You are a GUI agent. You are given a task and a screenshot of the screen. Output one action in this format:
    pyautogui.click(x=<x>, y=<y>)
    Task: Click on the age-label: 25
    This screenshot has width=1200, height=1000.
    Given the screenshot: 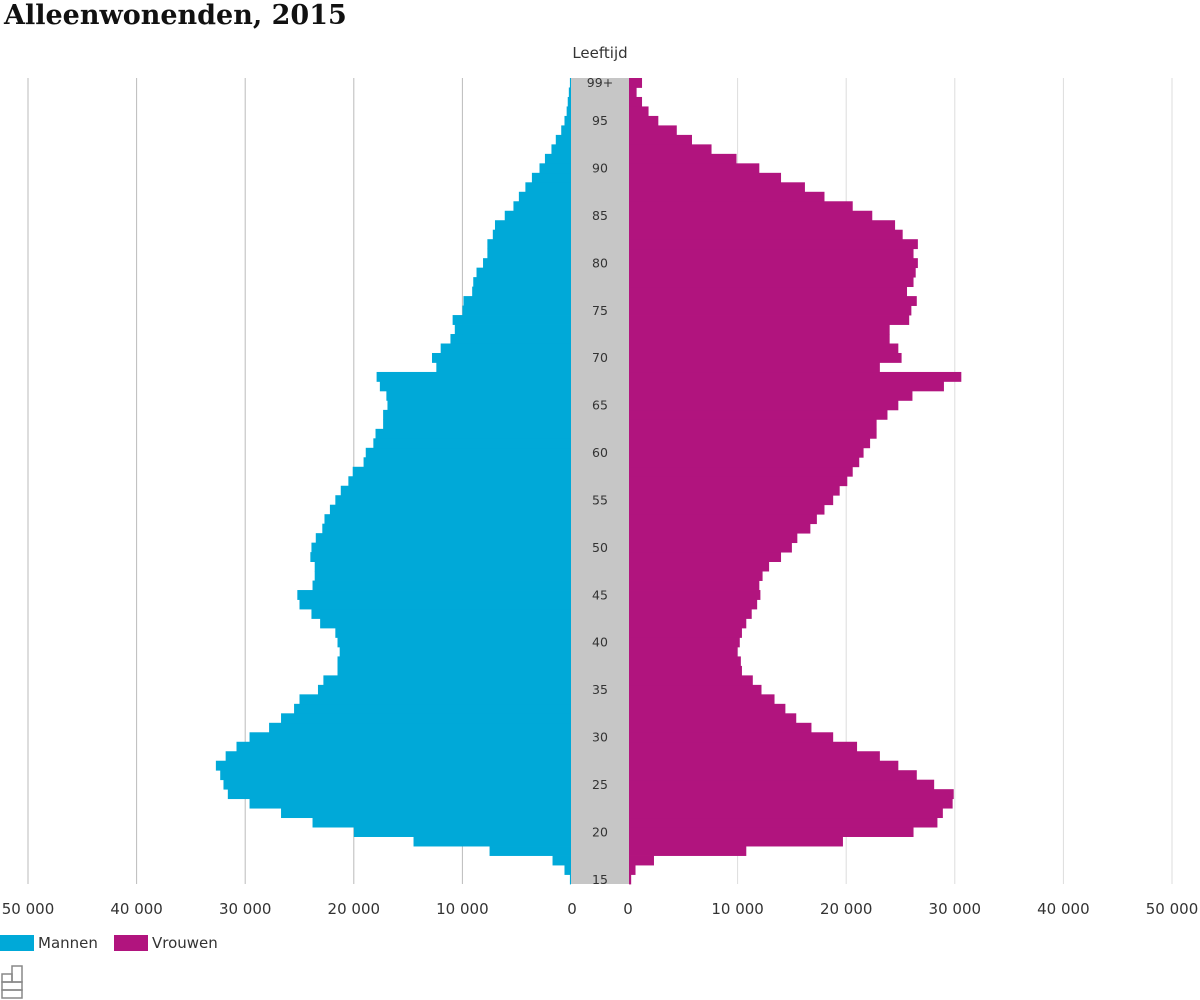 What is the action you would take?
    pyautogui.click(x=600, y=784)
    